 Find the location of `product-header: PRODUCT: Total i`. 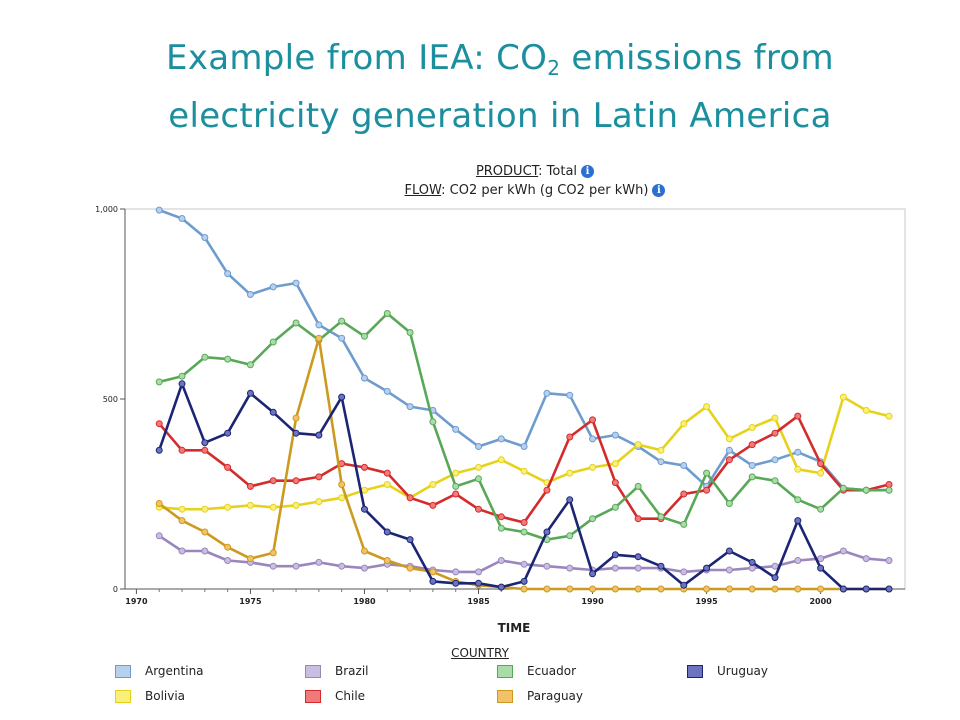

product-header: PRODUCT: Total i is located at coordinates (480, 171).